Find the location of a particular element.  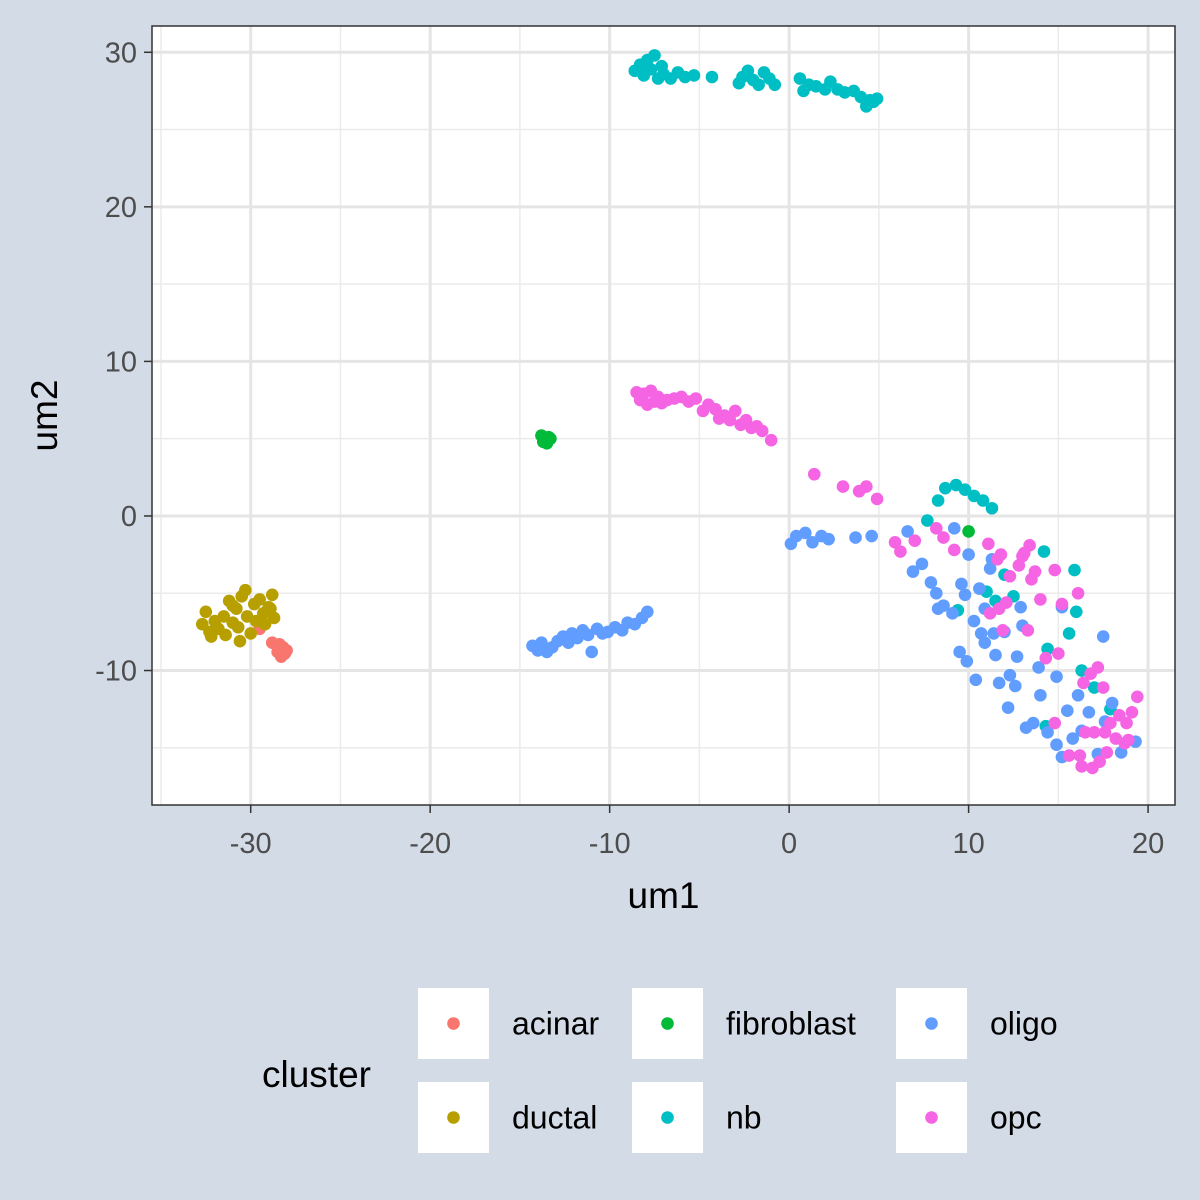

x-axis-title: um1 is located at coordinates (664, 895).